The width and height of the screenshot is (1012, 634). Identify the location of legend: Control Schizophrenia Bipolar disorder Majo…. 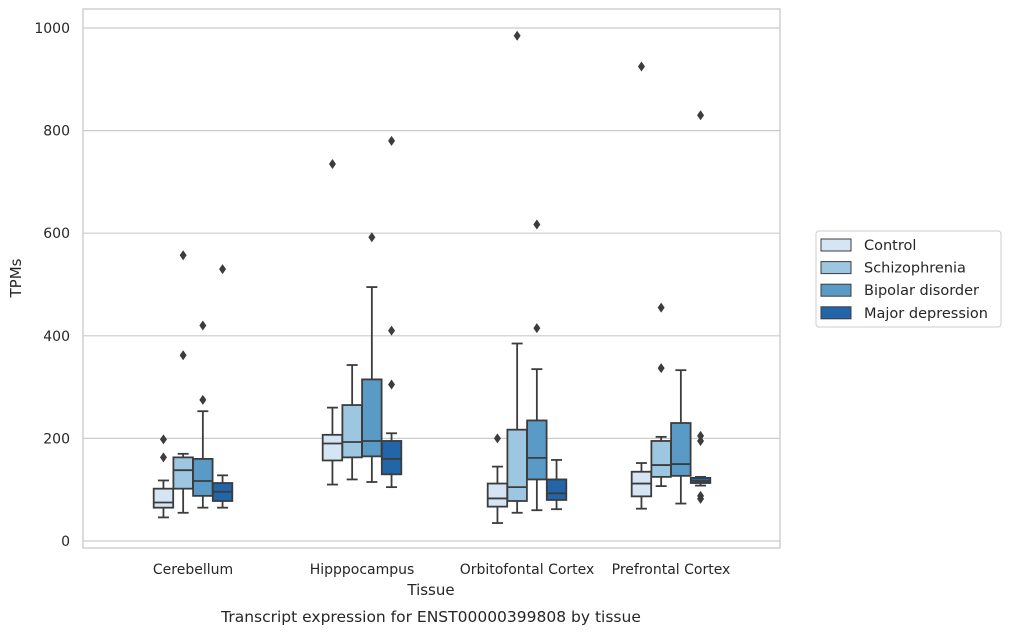
(908, 279).